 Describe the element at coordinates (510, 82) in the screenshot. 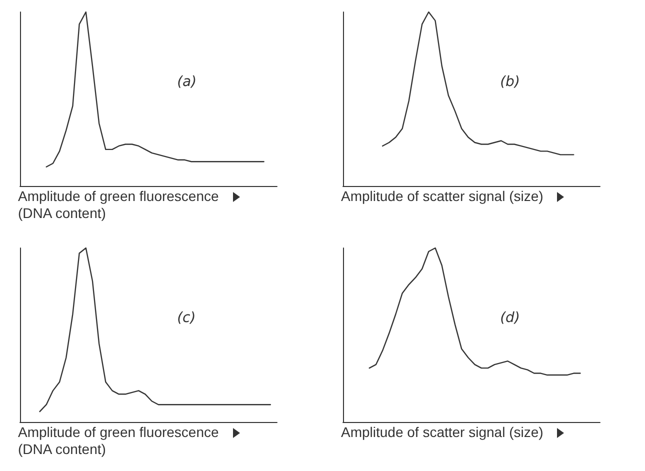

I see `annotation: (b)` at that location.